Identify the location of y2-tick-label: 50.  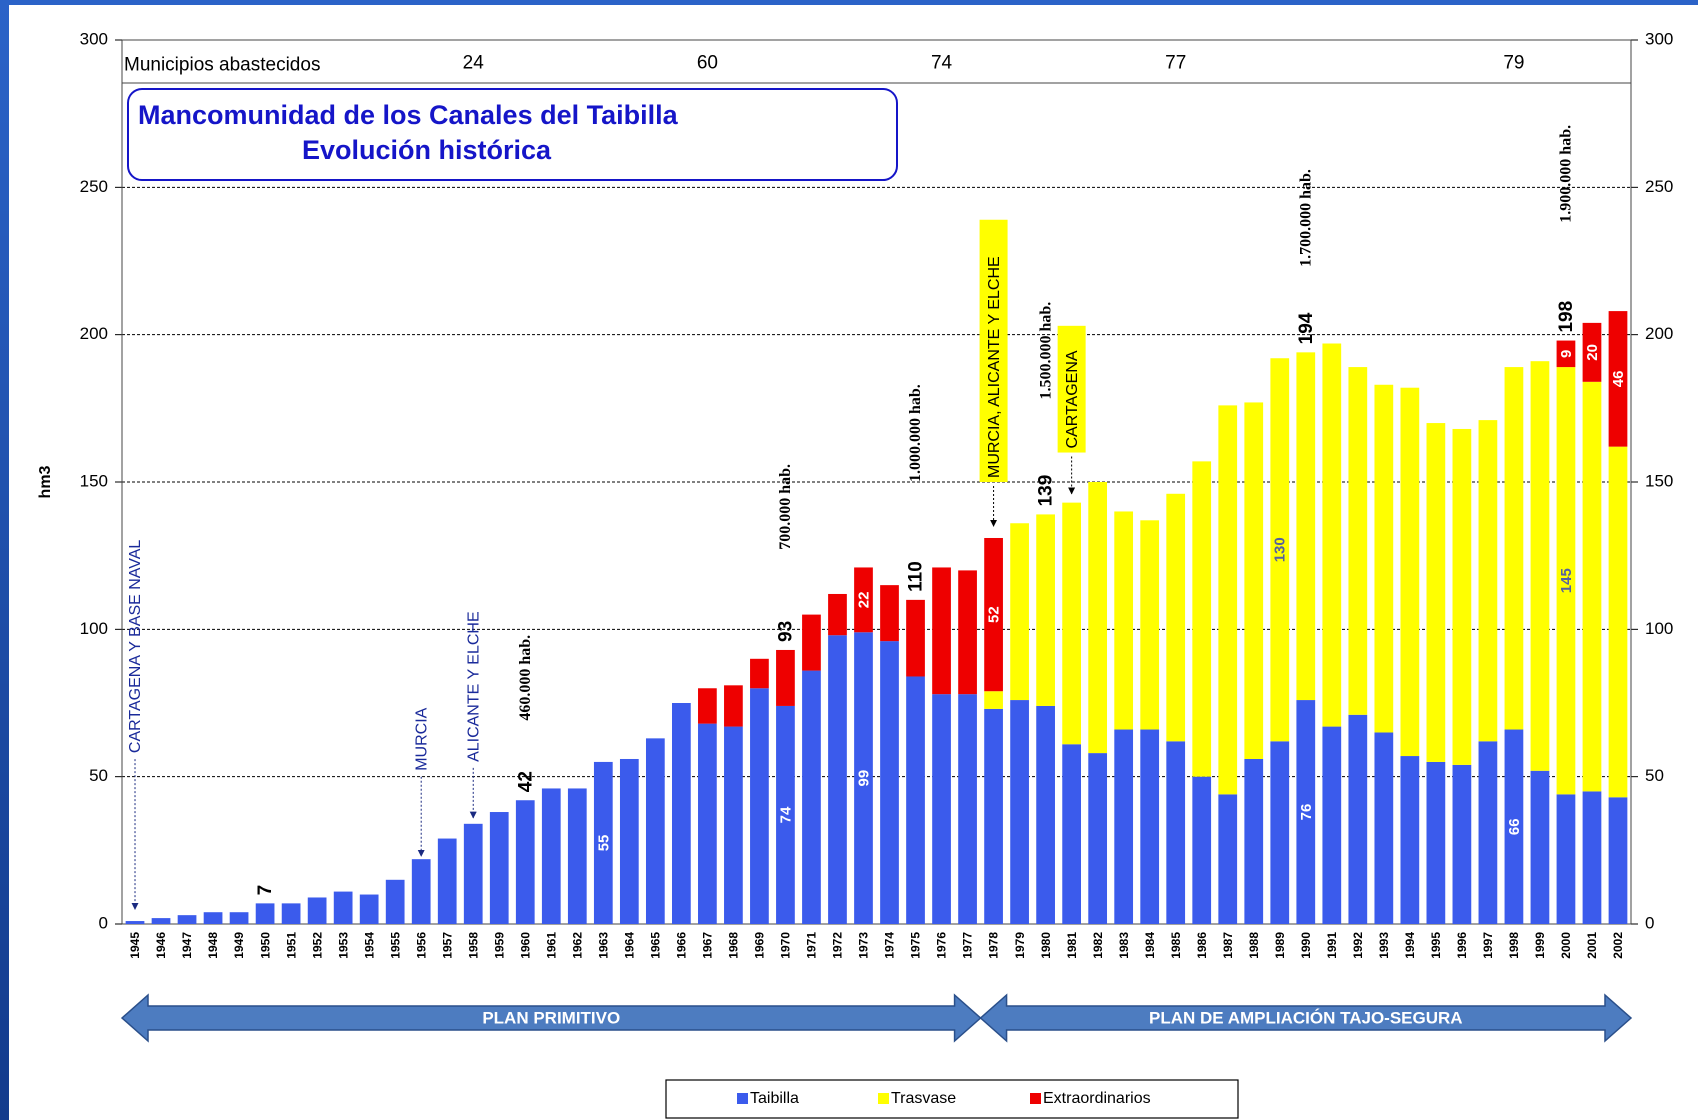
(1654, 775).